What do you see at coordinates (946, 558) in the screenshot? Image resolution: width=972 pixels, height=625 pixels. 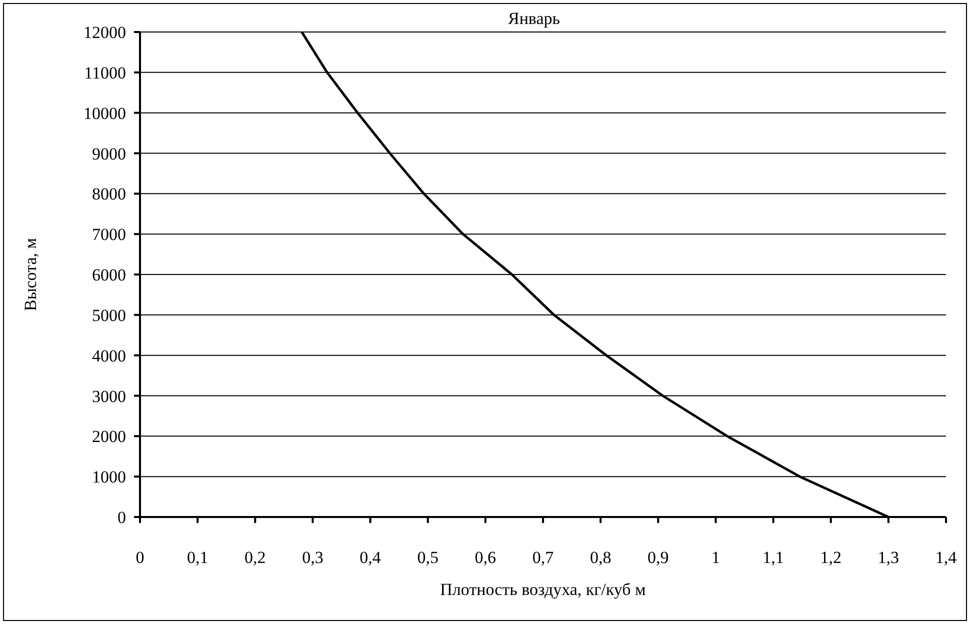 I see `x-tick-label: 1,4` at bounding box center [946, 558].